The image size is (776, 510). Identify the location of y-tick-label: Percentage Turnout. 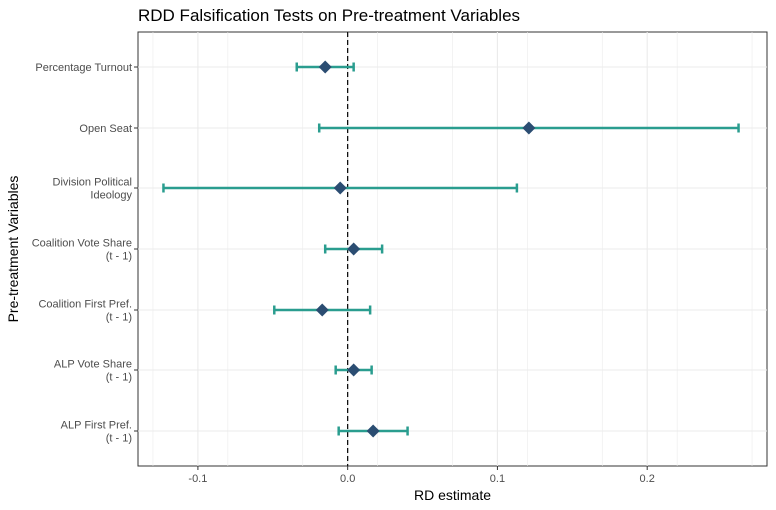
(83, 68).